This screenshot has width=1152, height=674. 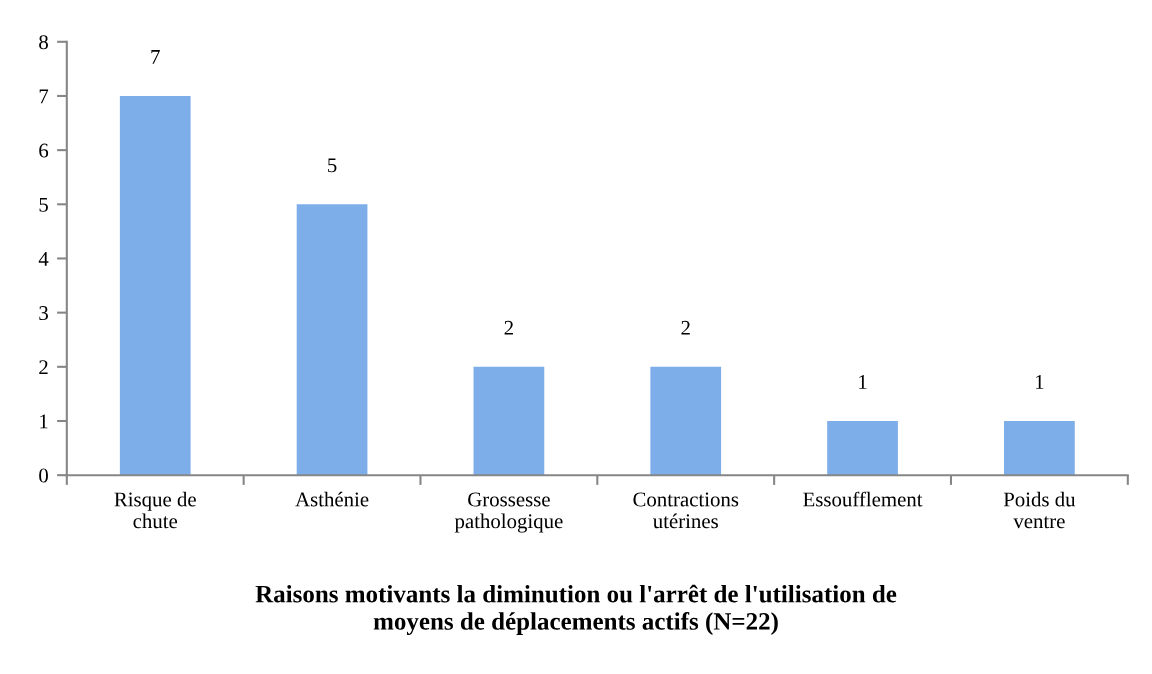 I want to click on text: Raisons motivants la diminution ou l'arrêt de l'utilisation de moyens de déplacements actifs (N=22), so click(x=576, y=609).